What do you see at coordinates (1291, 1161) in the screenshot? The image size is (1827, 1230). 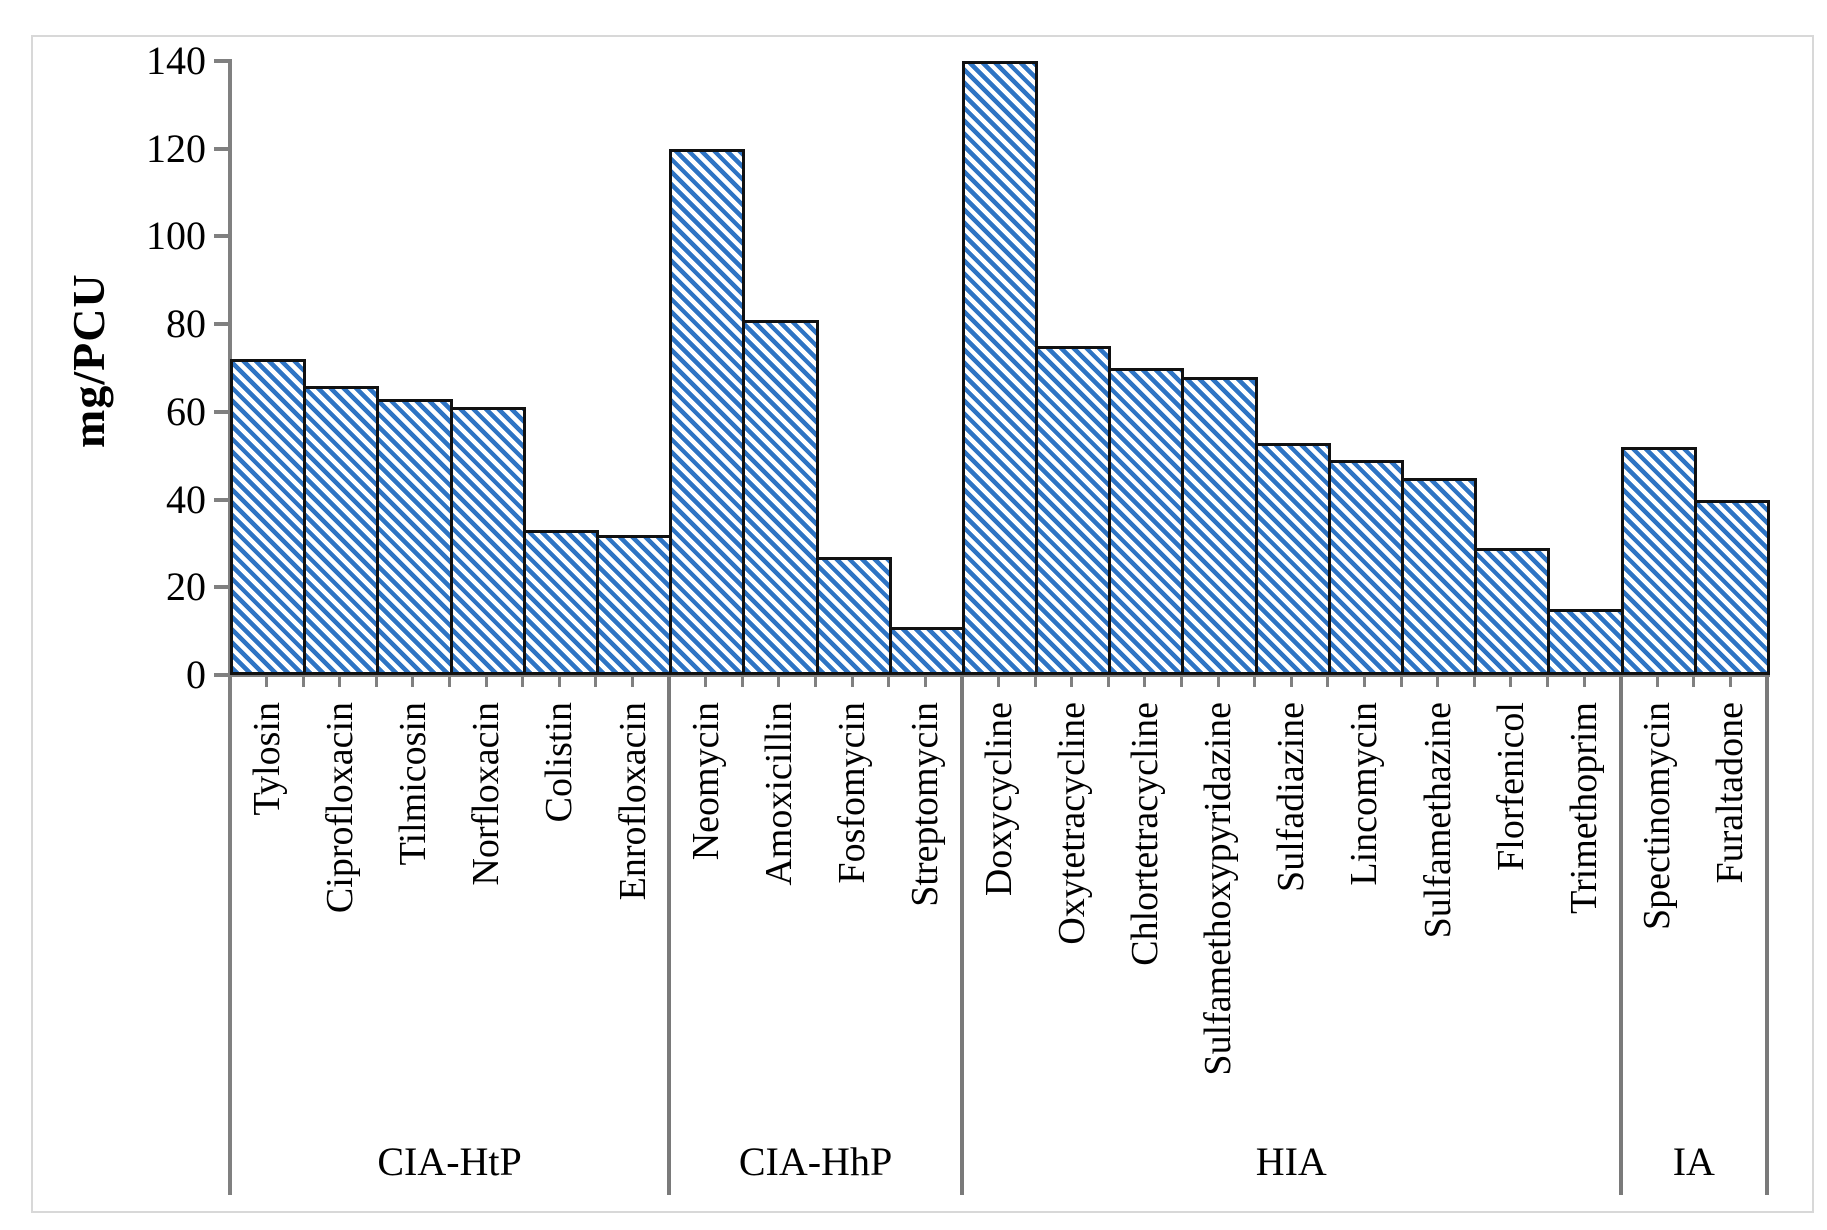 I see `group-label: HIA` at bounding box center [1291, 1161].